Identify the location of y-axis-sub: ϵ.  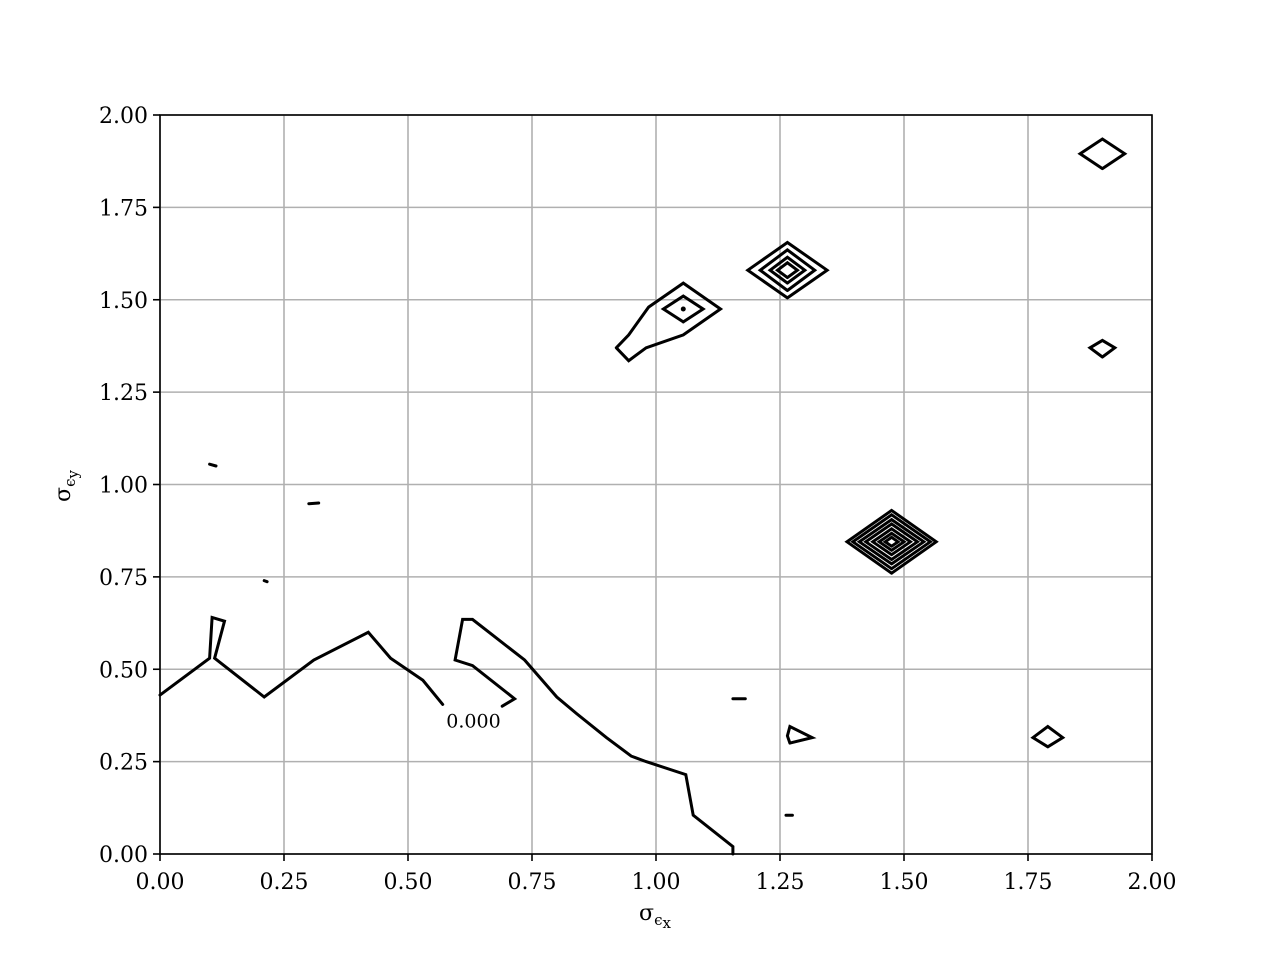
(70, 483).